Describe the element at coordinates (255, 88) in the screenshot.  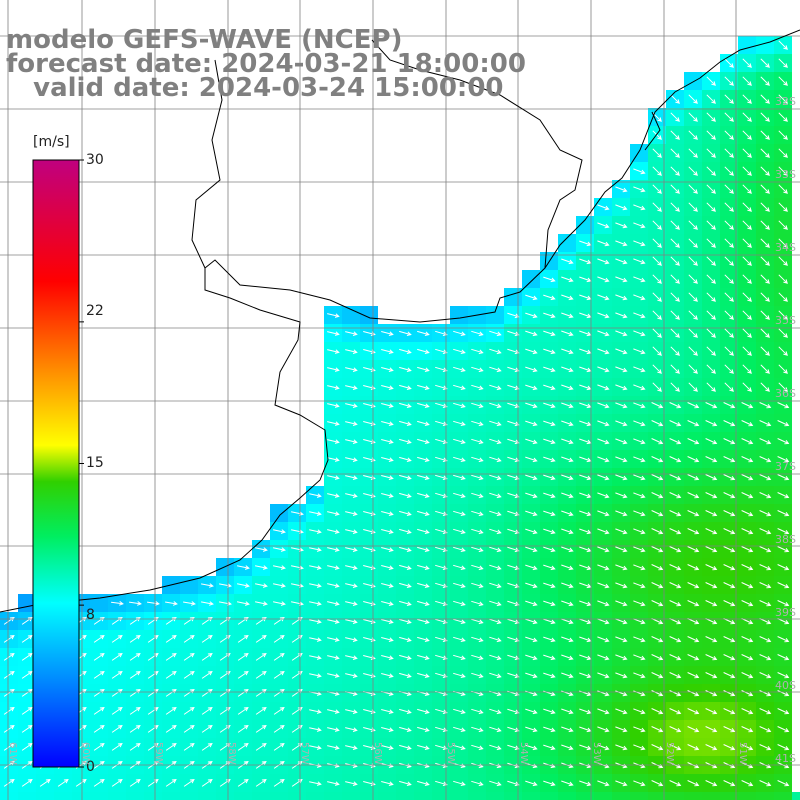
I see `valid-date: valid date: 2024-03-24 15:00:00` at that location.